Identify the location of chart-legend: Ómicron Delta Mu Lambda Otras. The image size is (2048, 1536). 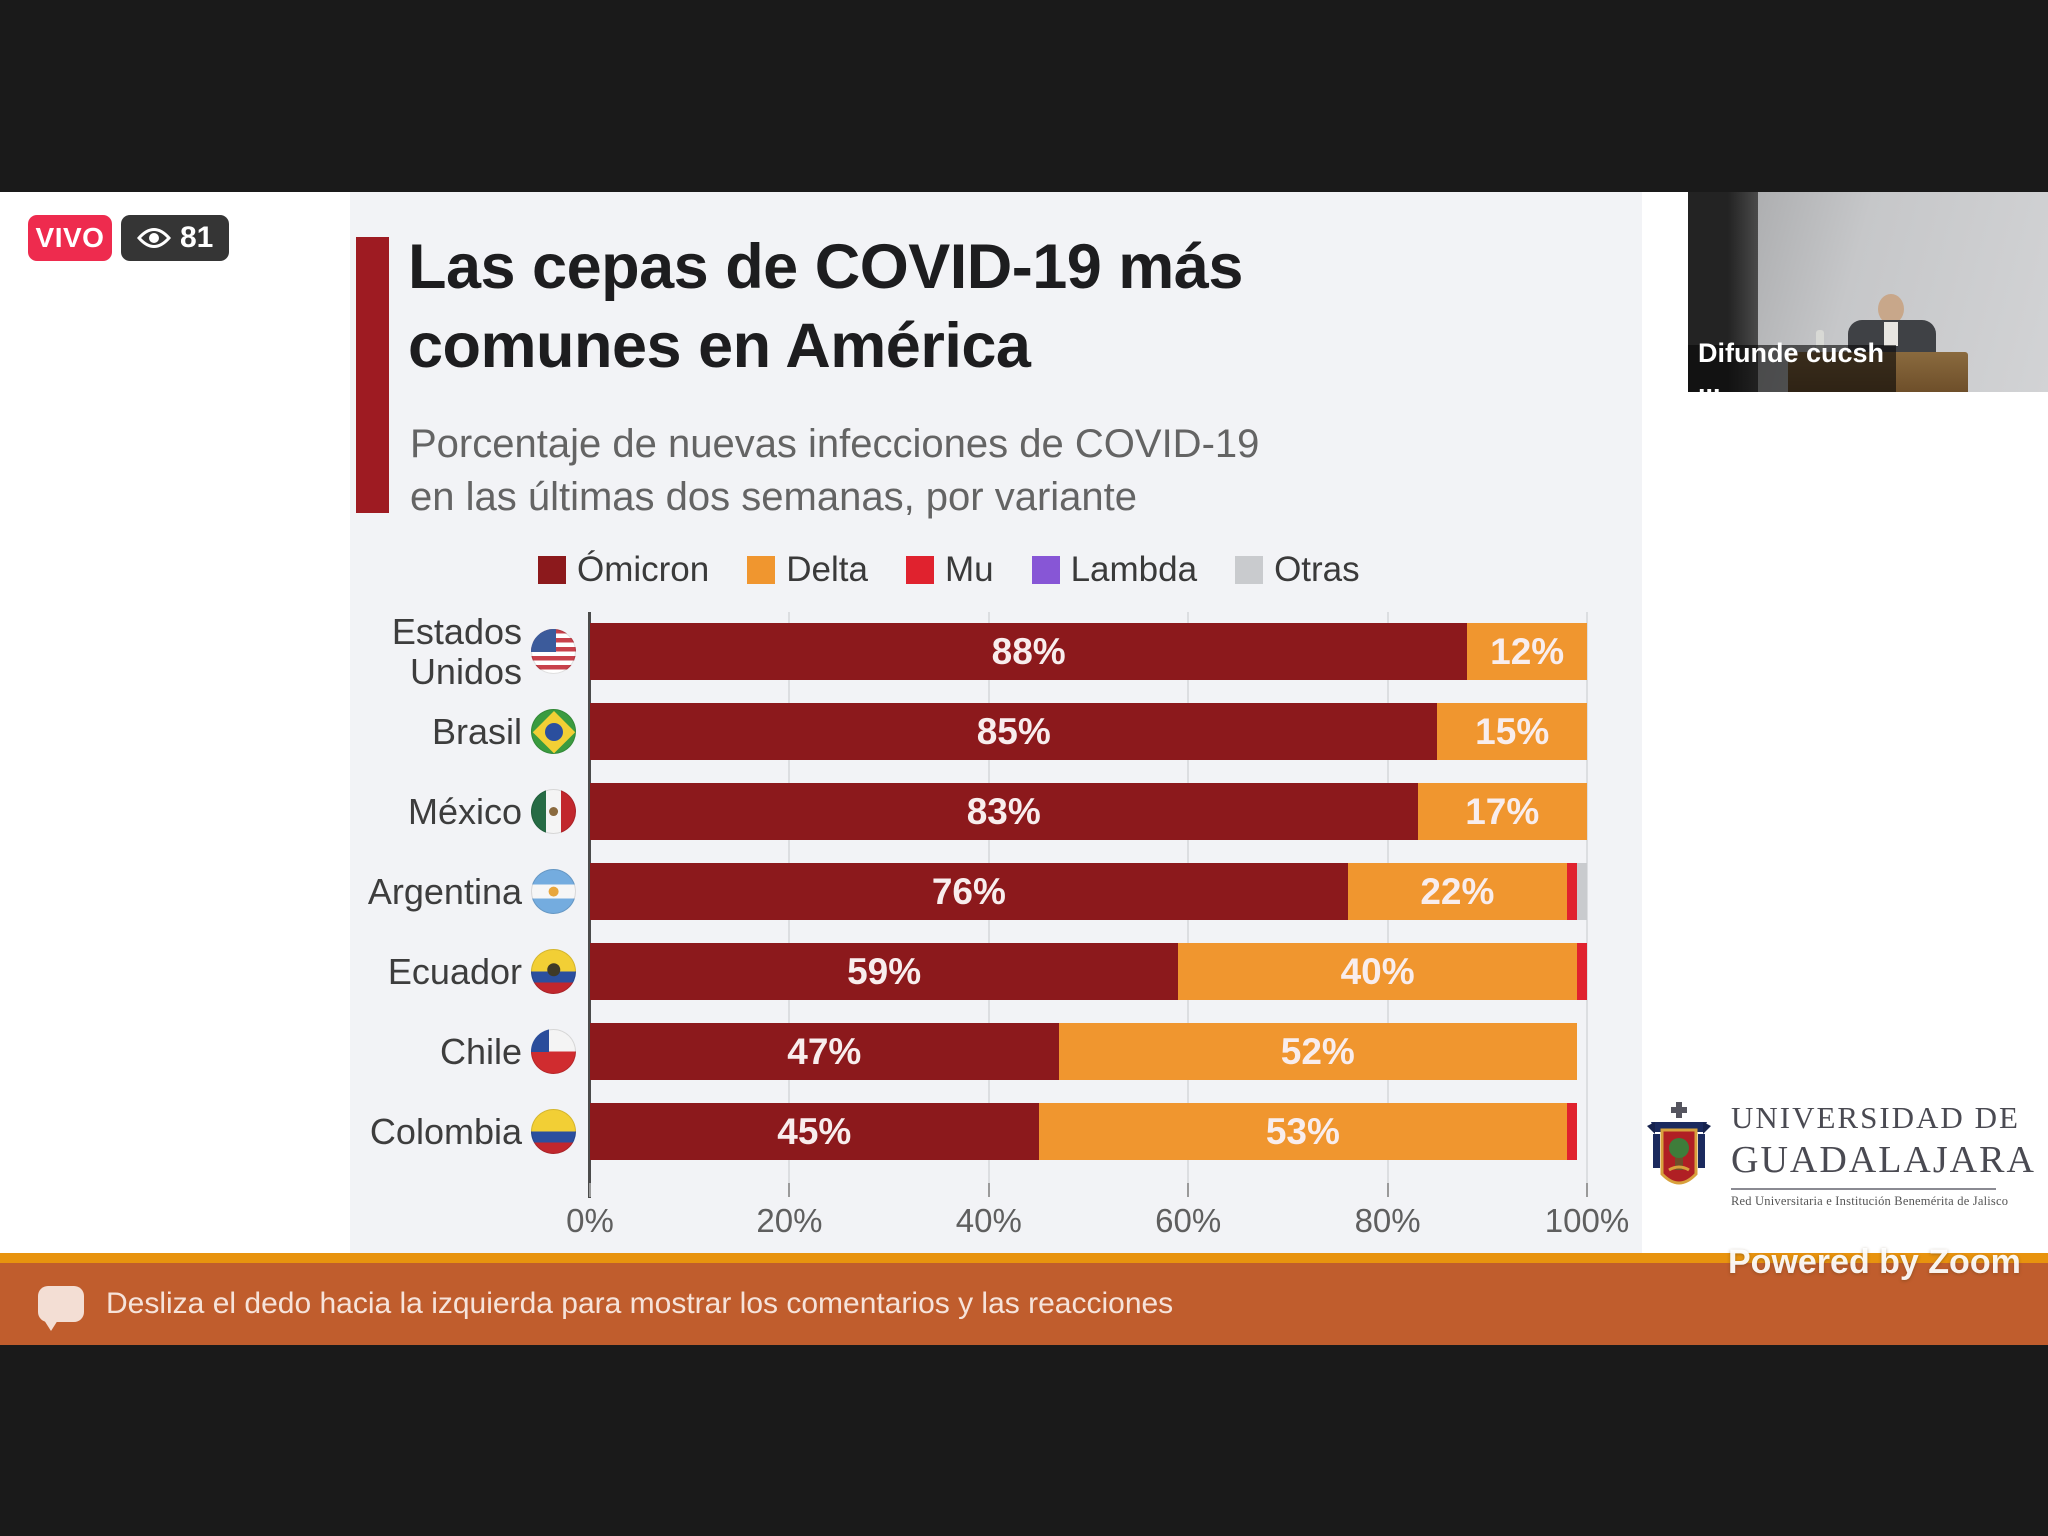
(949, 570).